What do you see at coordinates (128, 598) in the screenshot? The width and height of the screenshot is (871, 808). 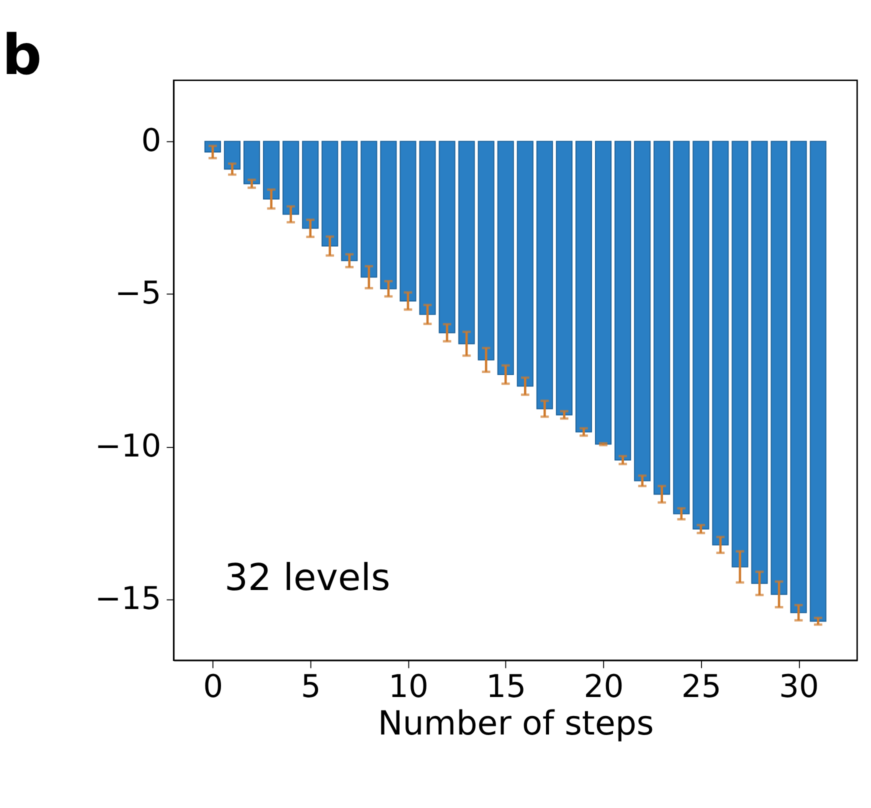 I see `y-tick-label: −15` at bounding box center [128, 598].